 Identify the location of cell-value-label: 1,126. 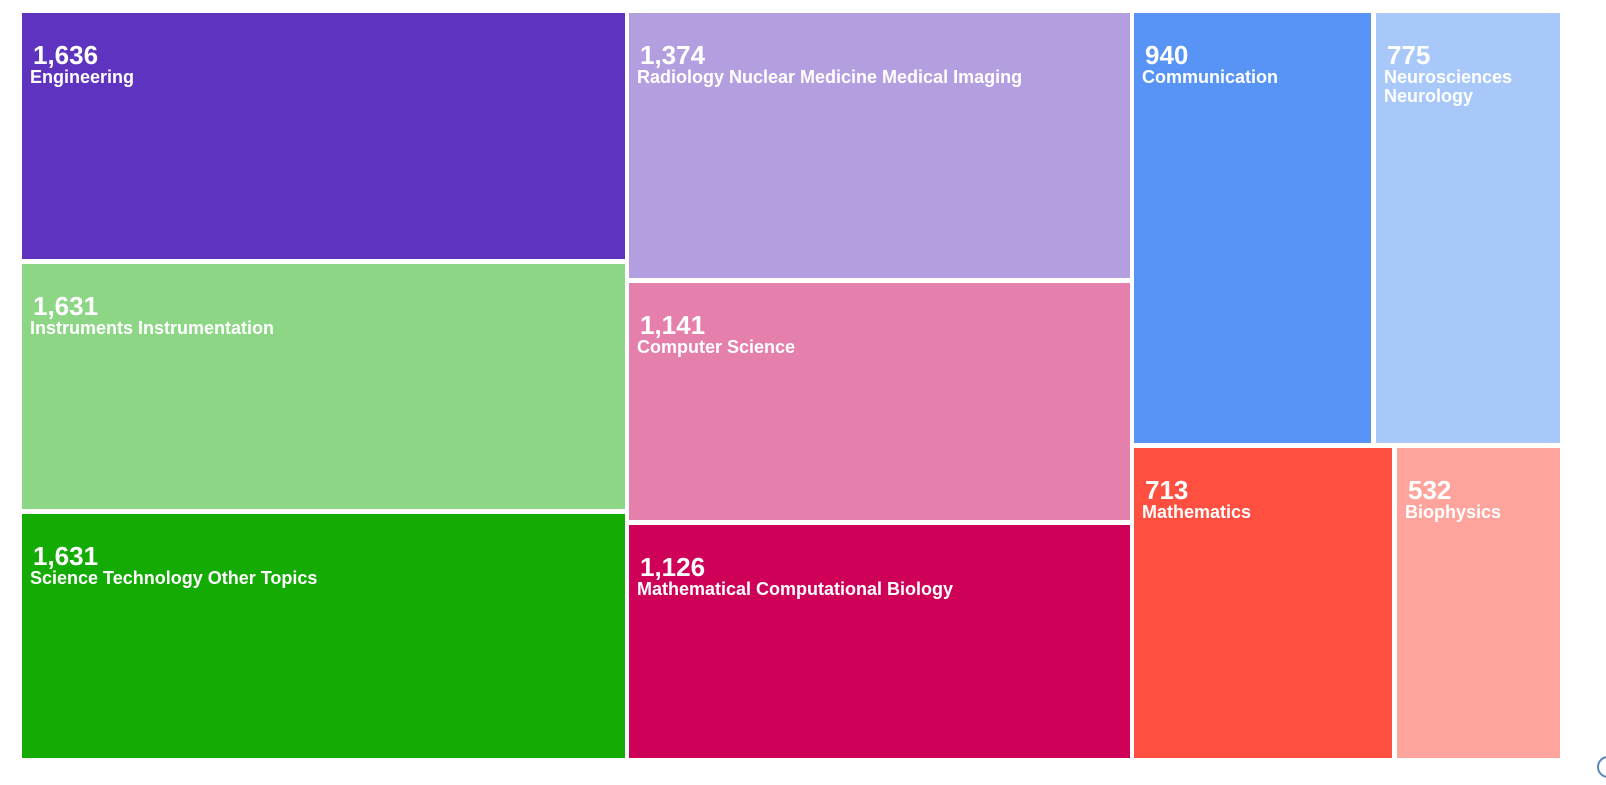
(673, 567).